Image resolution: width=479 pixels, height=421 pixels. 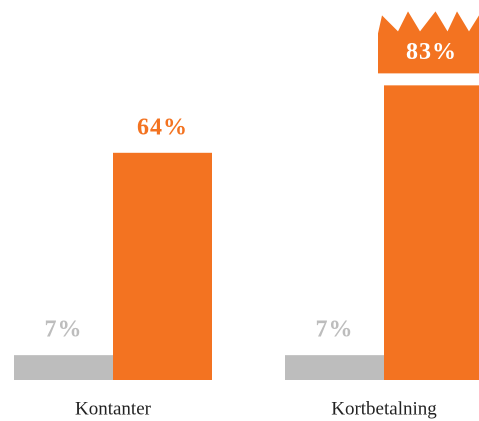 What do you see at coordinates (384, 408) in the screenshot?
I see `category-label: Kortbetalning` at bounding box center [384, 408].